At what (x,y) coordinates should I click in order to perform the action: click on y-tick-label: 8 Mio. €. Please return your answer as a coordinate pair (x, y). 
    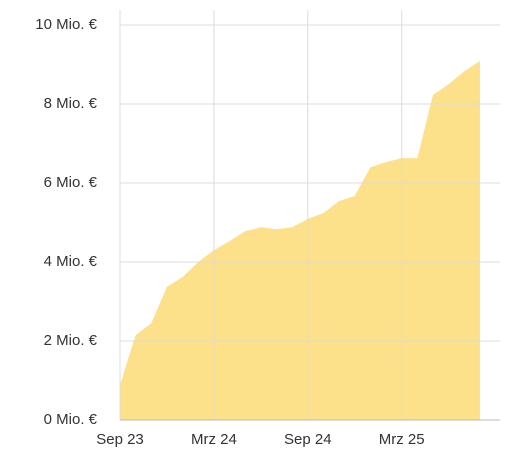
    Looking at the image, I should click on (71, 103).